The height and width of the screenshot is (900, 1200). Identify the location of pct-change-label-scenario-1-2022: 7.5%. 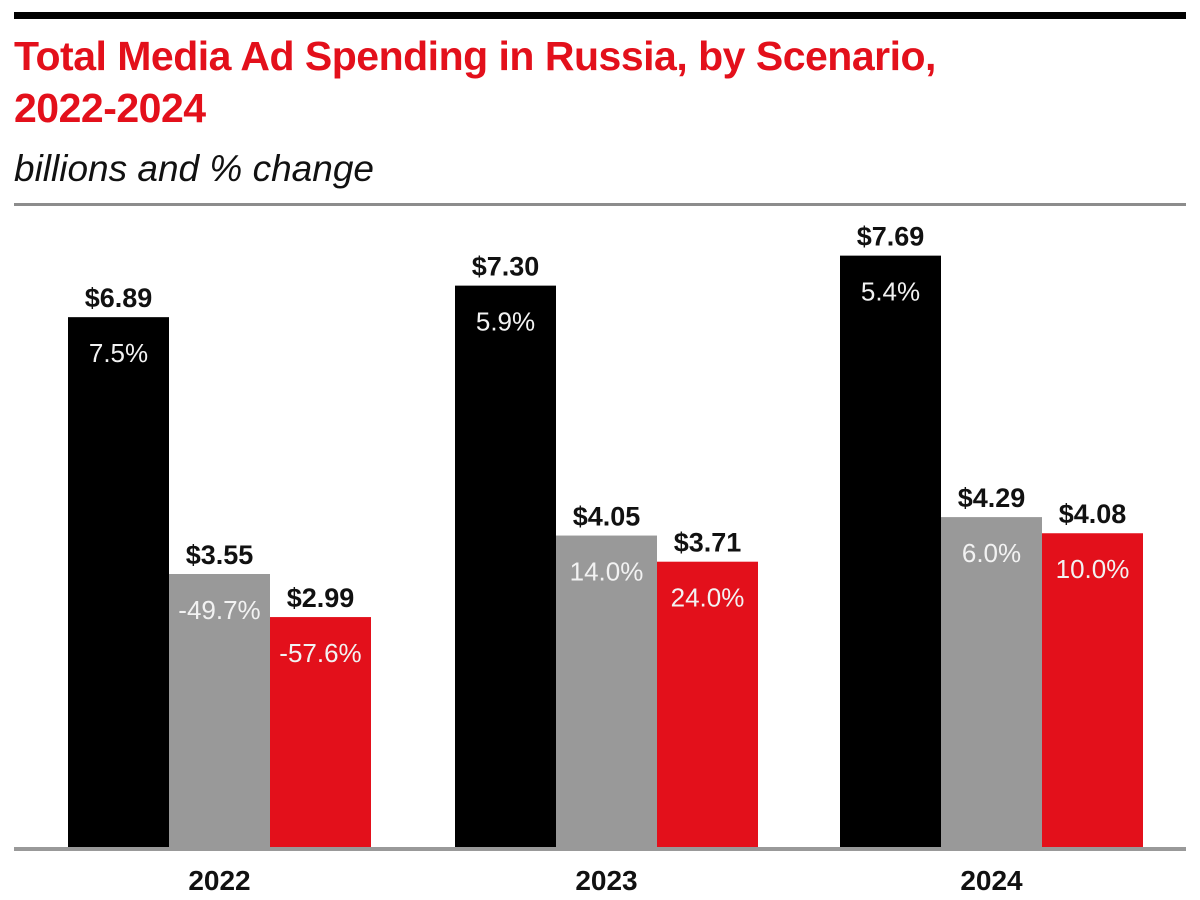
(118, 353).